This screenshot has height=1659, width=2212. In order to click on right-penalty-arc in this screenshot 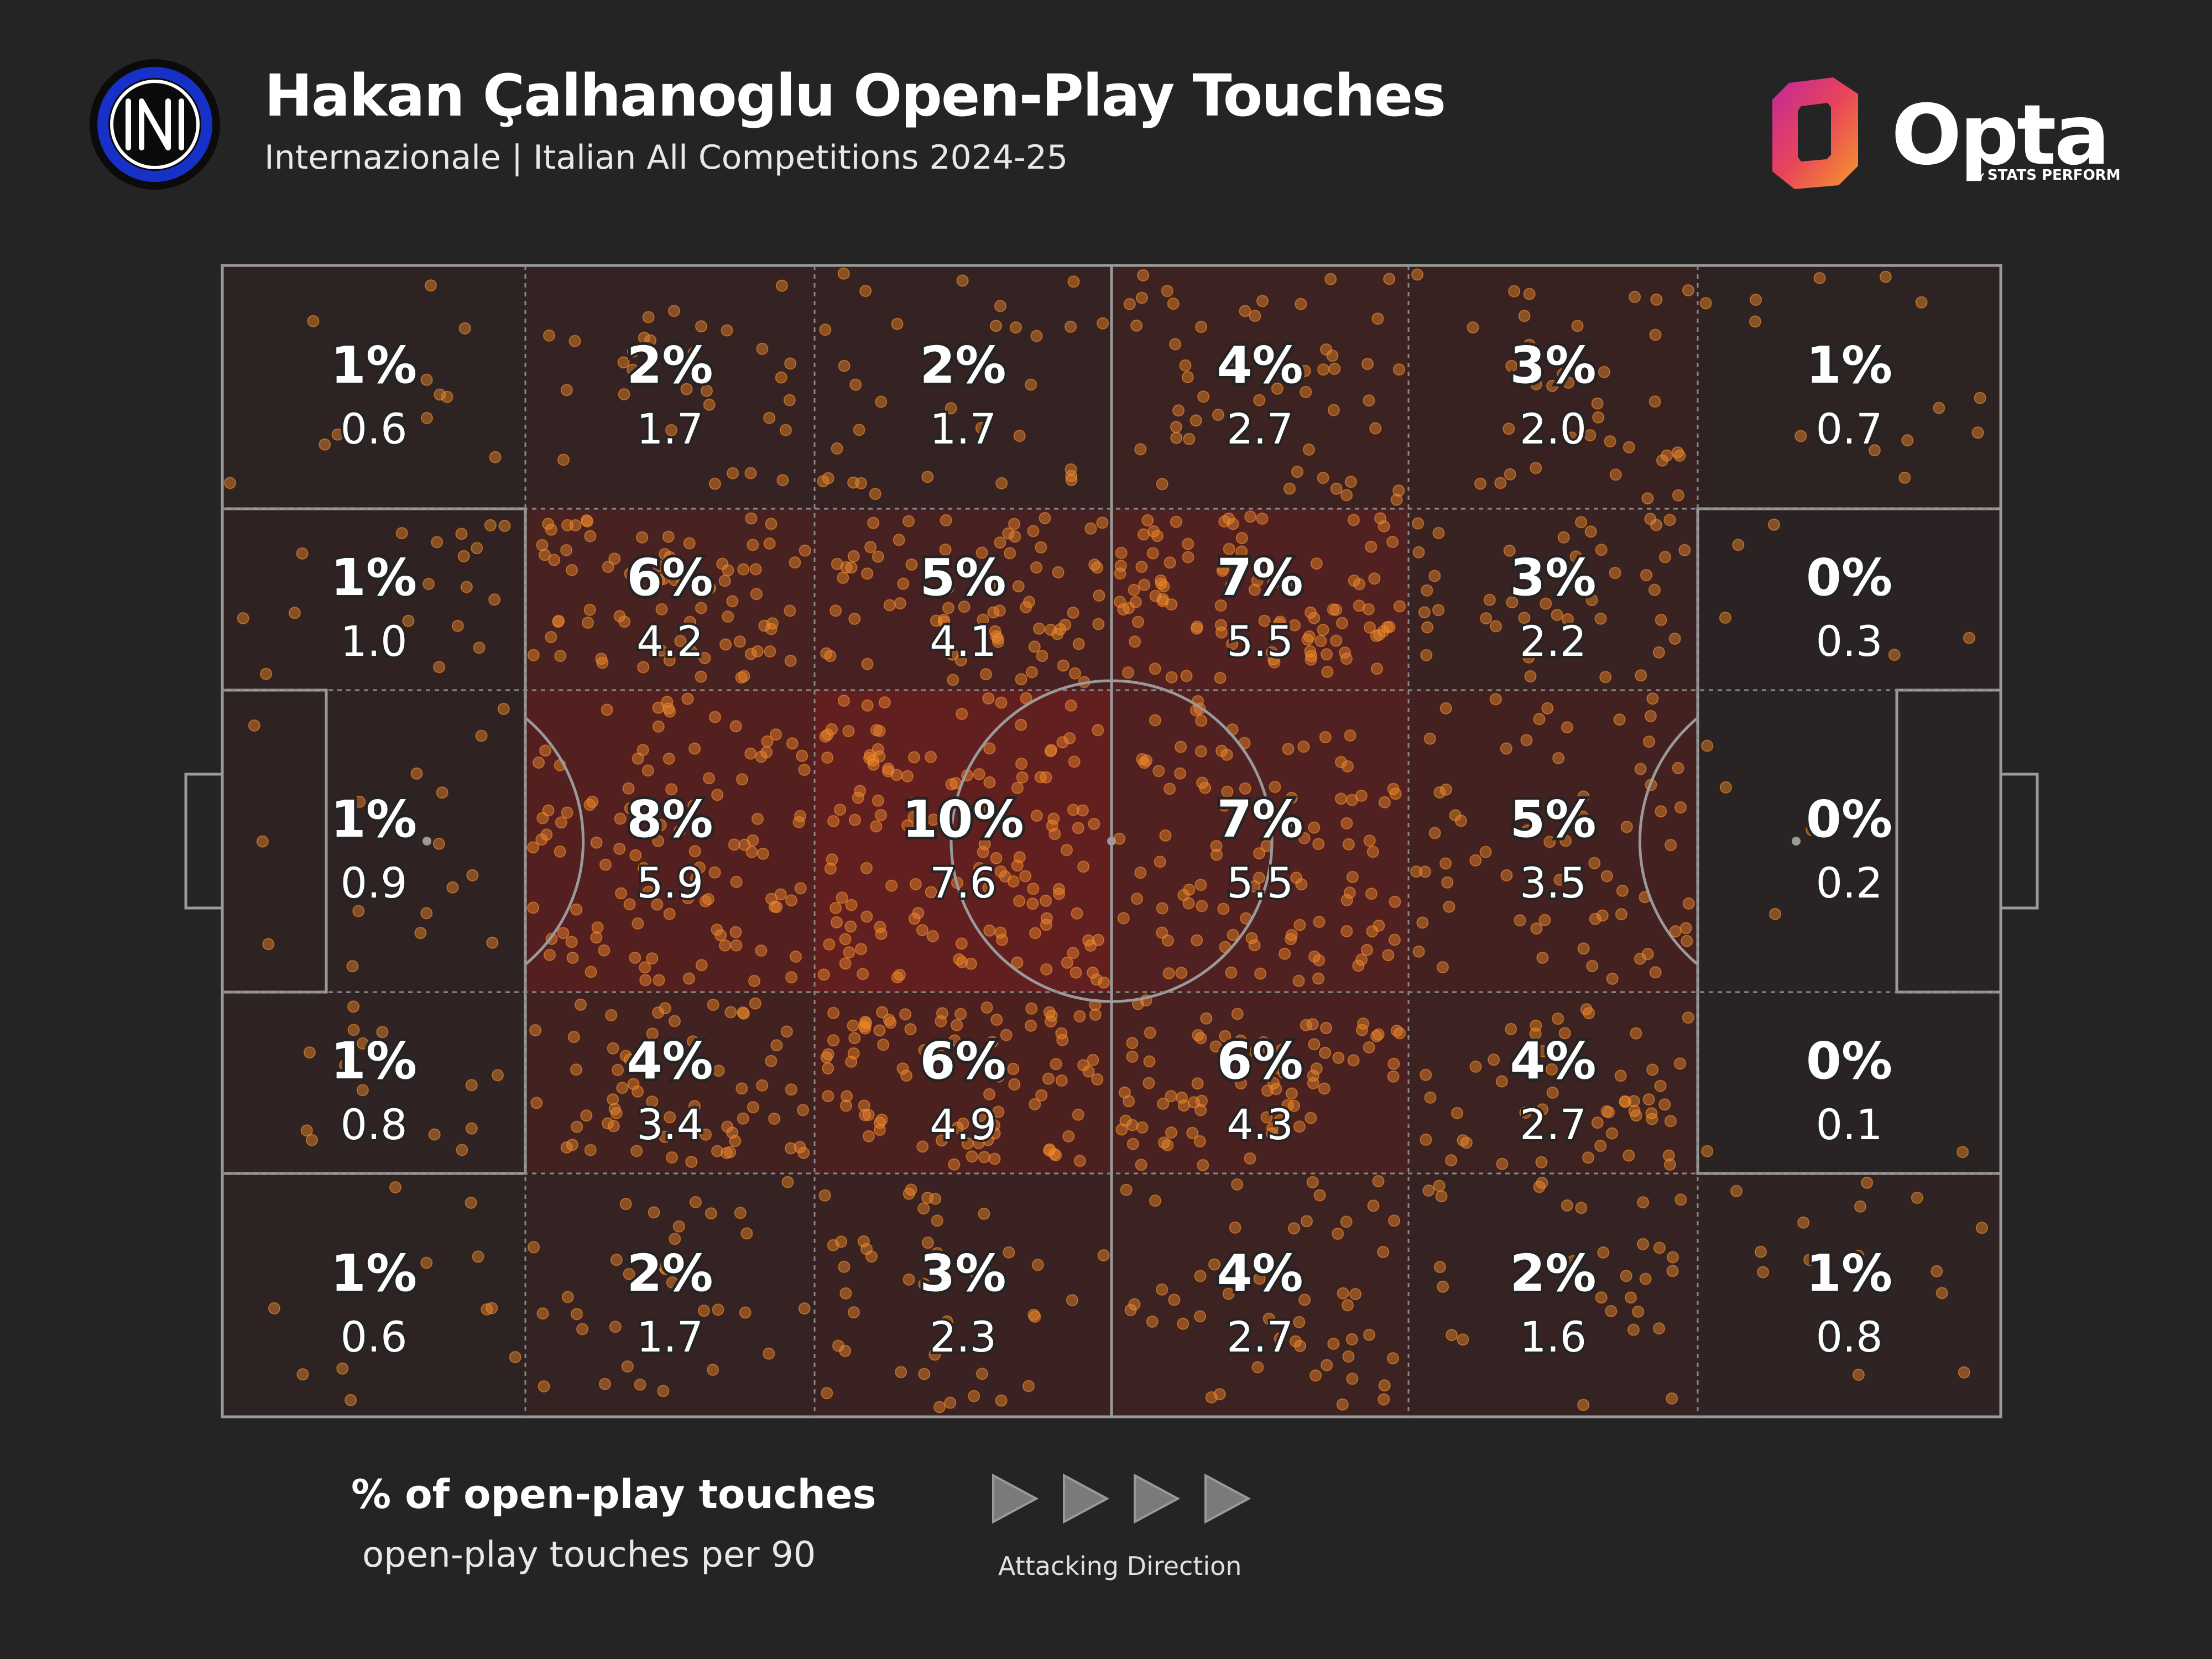, I will do `click(1669, 842)`.